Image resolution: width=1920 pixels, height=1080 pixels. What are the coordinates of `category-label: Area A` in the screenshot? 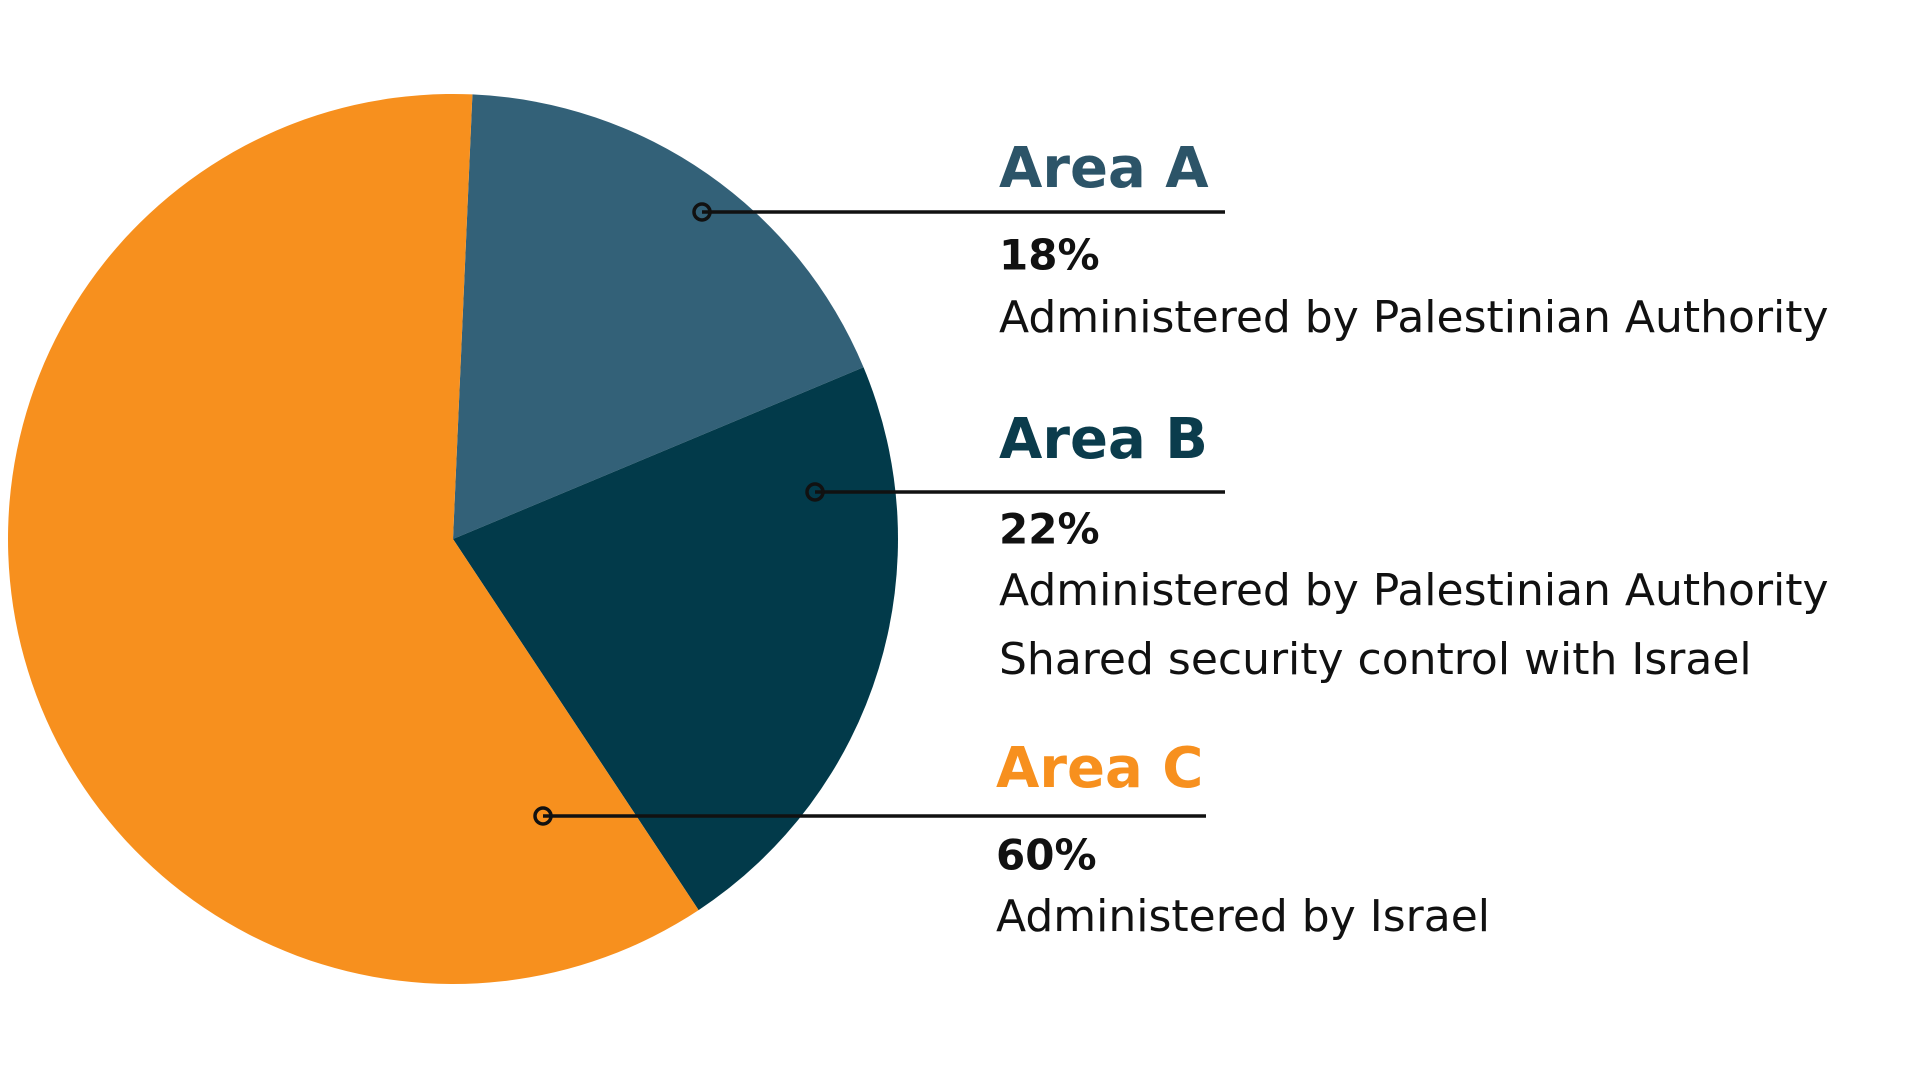 It's located at (1104, 168).